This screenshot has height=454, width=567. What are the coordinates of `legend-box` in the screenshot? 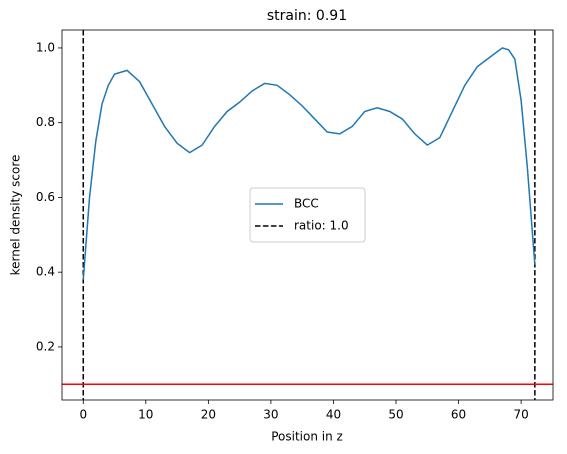 It's located at (307, 215).